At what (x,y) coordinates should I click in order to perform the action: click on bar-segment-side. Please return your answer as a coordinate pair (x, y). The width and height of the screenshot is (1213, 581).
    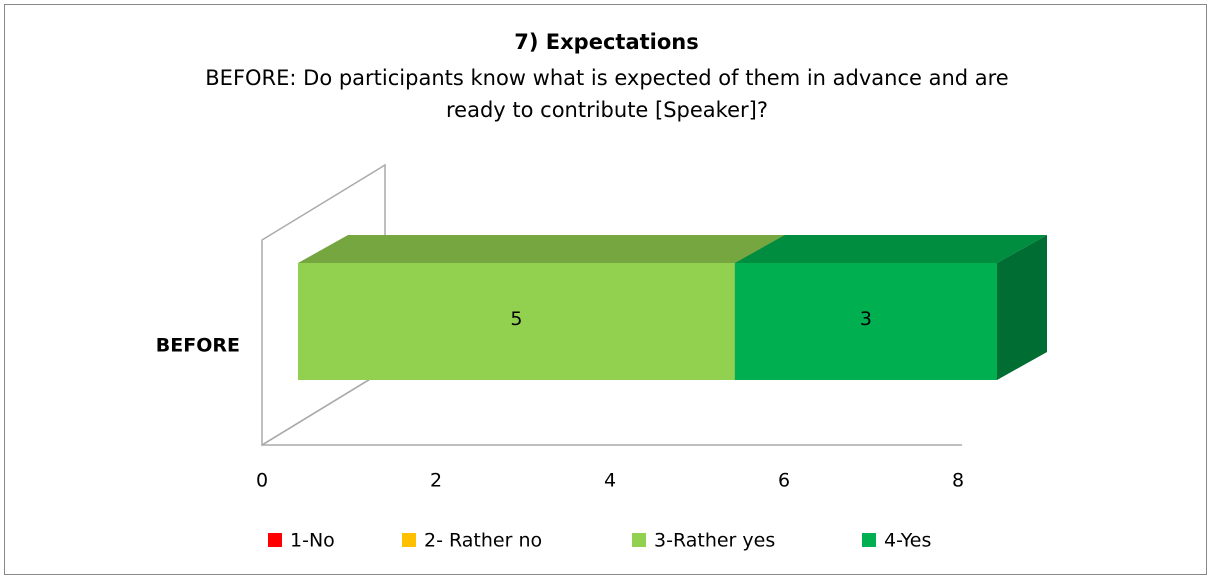
    Looking at the image, I should click on (1022, 307).